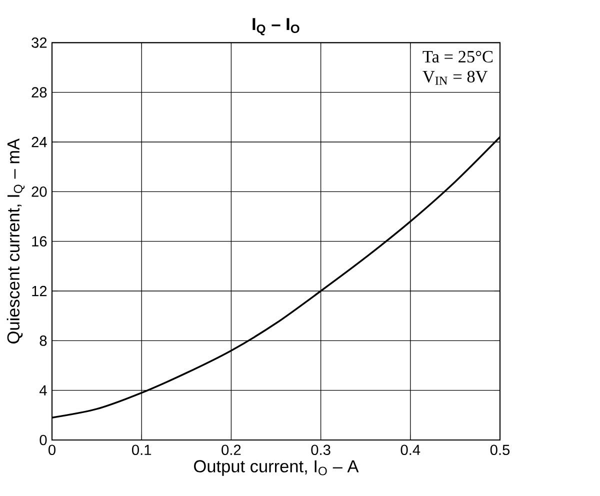 This screenshot has height=496, width=600. What do you see at coordinates (457, 56) in the screenshot?
I see `annotation: Ta = 25°C` at bounding box center [457, 56].